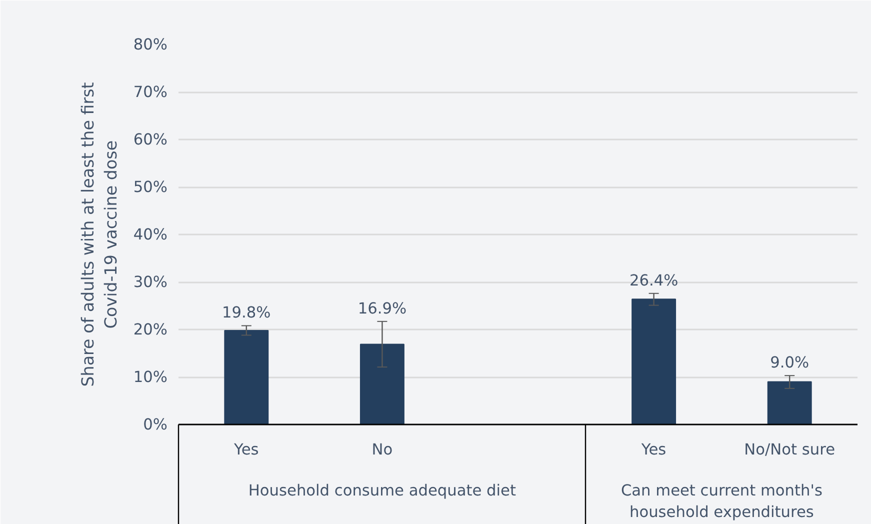 This screenshot has height=524, width=871. What do you see at coordinates (150, 45) in the screenshot?
I see `y-tick-label: 80%` at bounding box center [150, 45].